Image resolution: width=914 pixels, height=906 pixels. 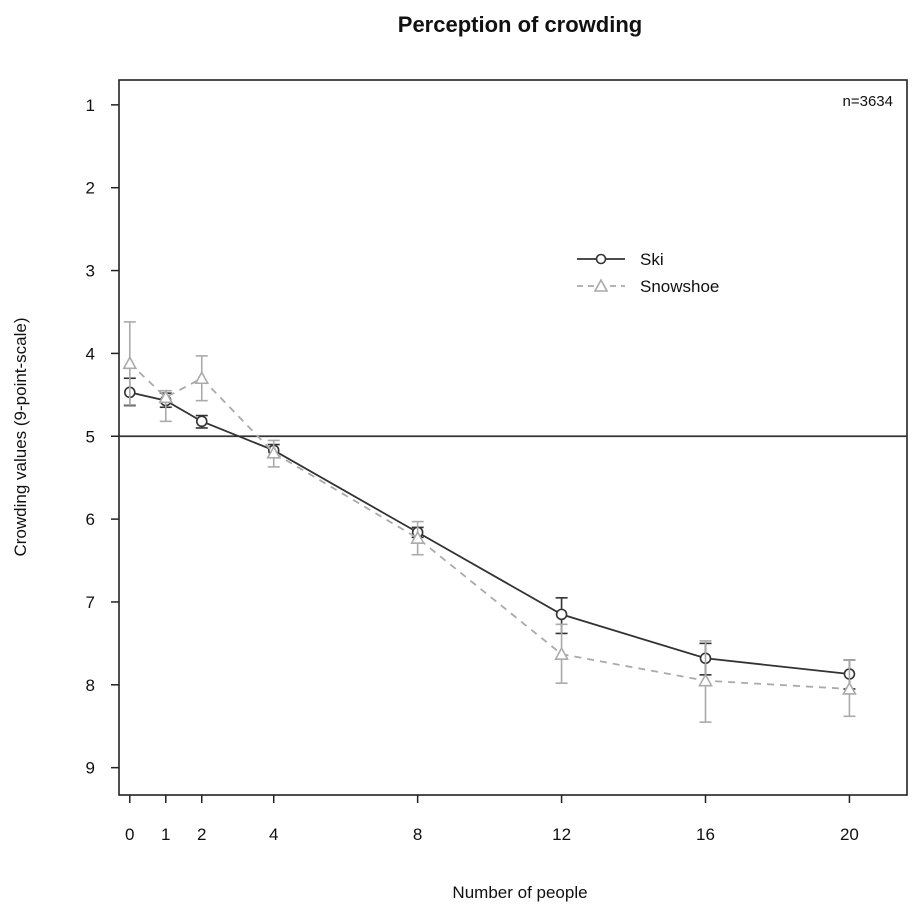 What do you see at coordinates (705, 834) in the screenshot?
I see `x-tick-label: 16` at bounding box center [705, 834].